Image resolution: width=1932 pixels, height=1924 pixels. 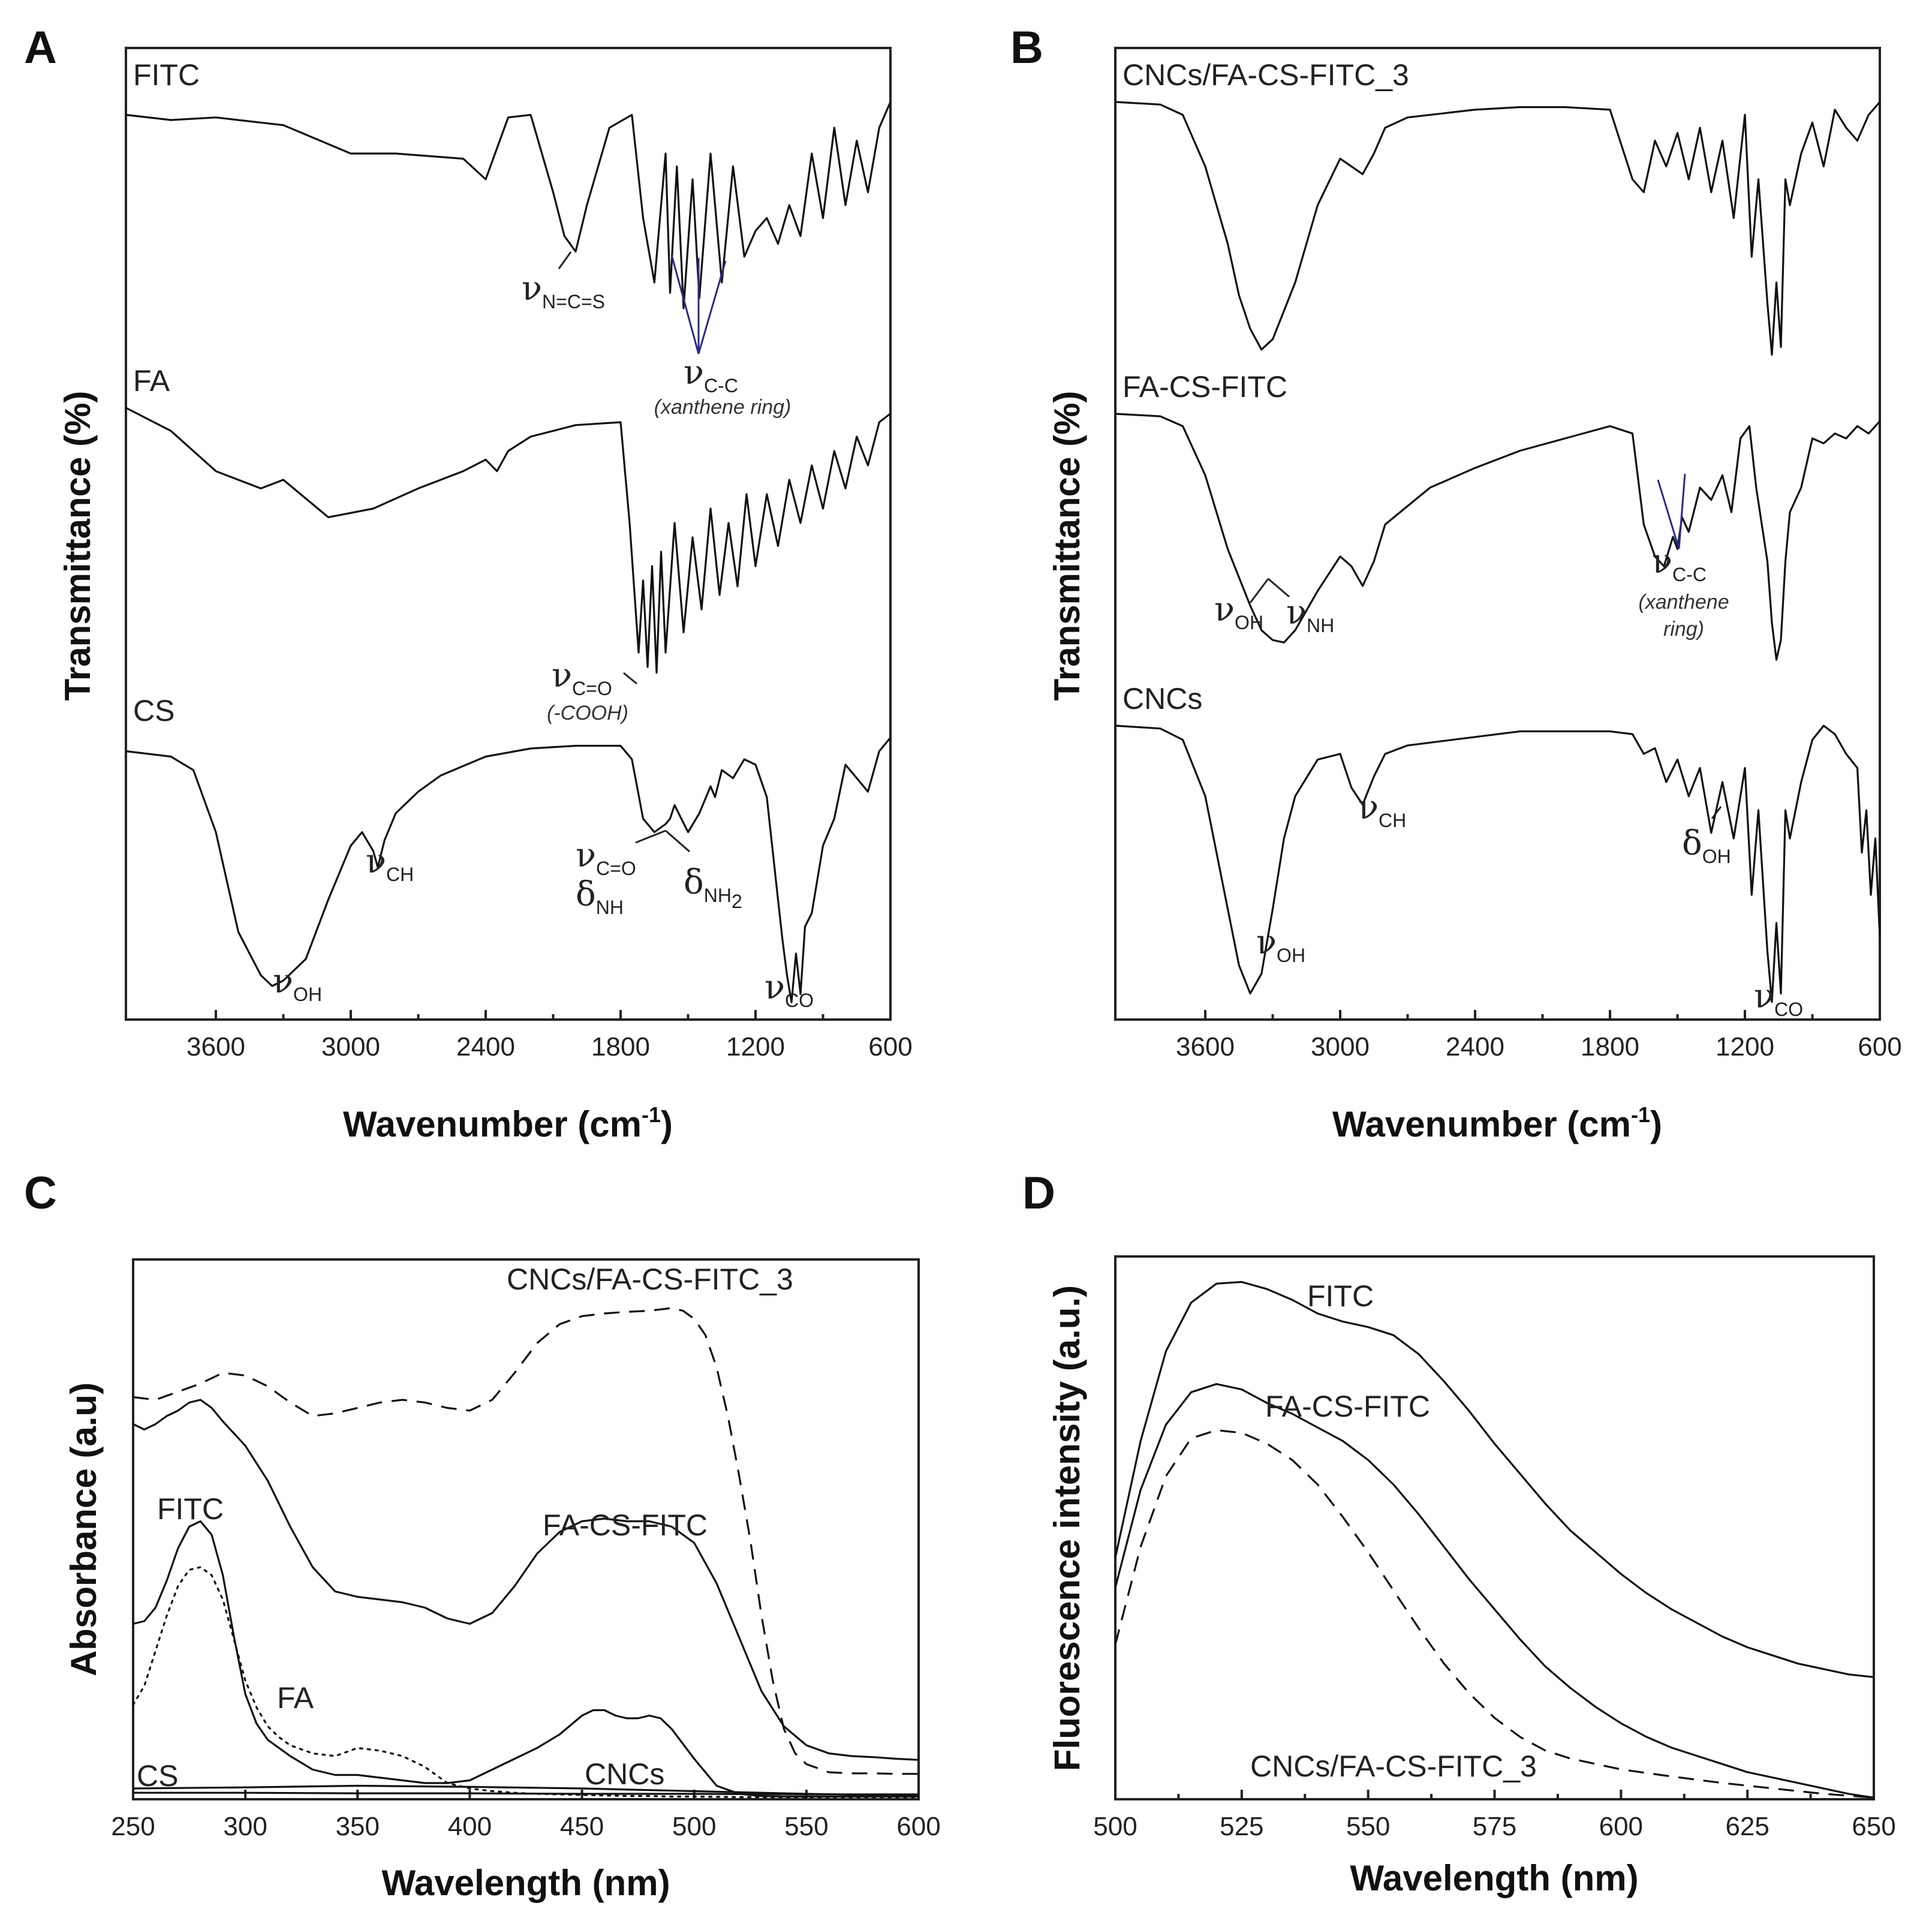 What do you see at coordinates (1494, 1878) in the screenshot?
I see `panel-d-x-axis-label: Wavelength (nm)` at bounding box center [1494, 1878].